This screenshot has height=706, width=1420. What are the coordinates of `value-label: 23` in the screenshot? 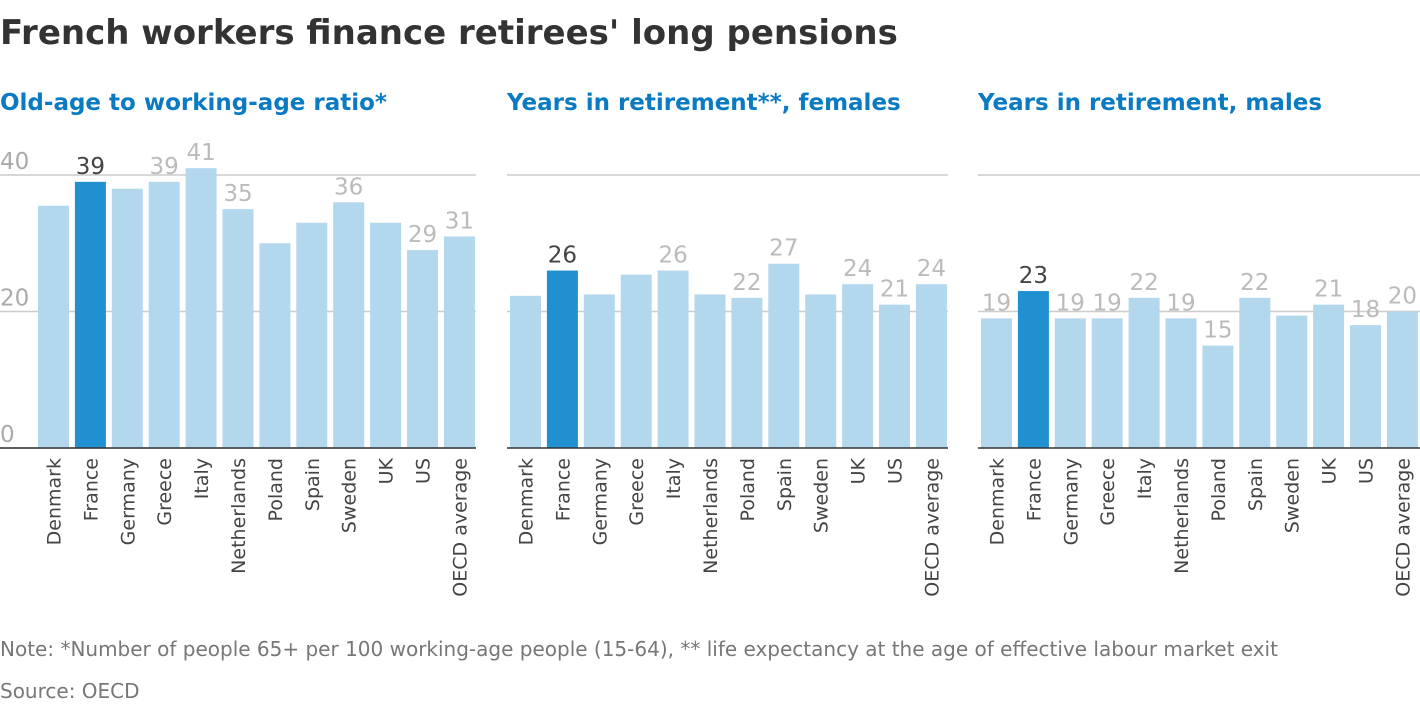 It's located at (1033, 276).